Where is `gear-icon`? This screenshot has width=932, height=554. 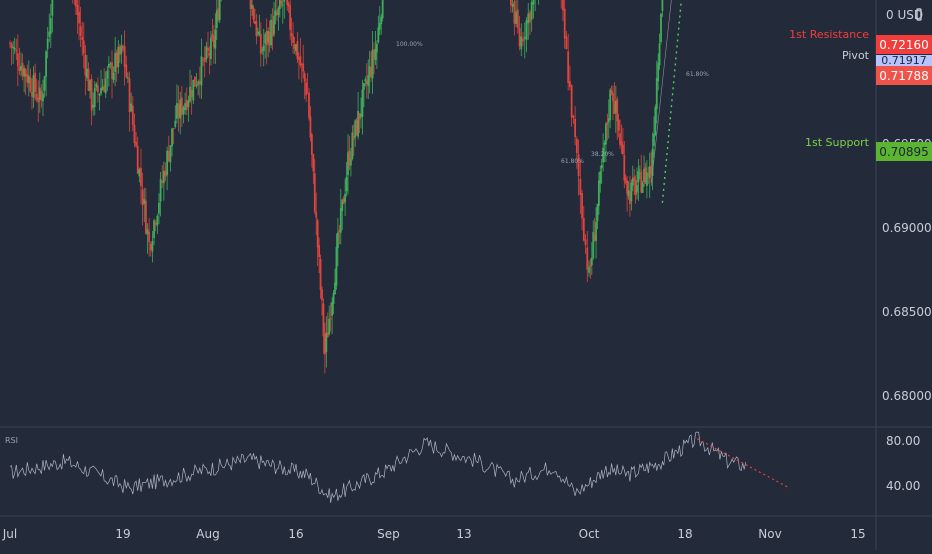 gear-icon is located at coordinates (919, 14).